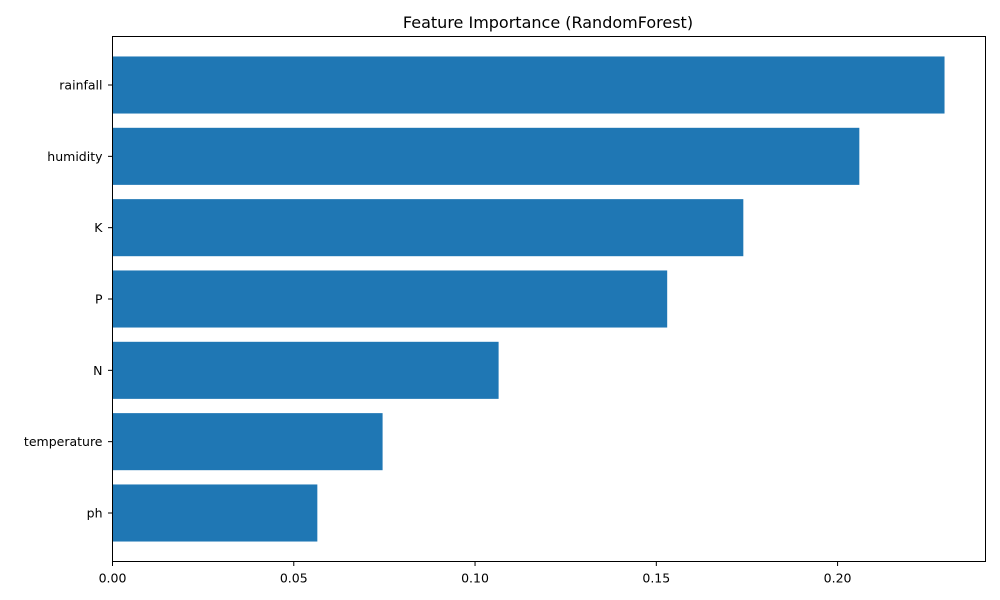 Image resolution: width=1000 pixels, height=600 pixels. What do you see at coordinates (98, 227) in the screenshot?
I see `y-tick-label-k: K` at bounding box center [98, 227].